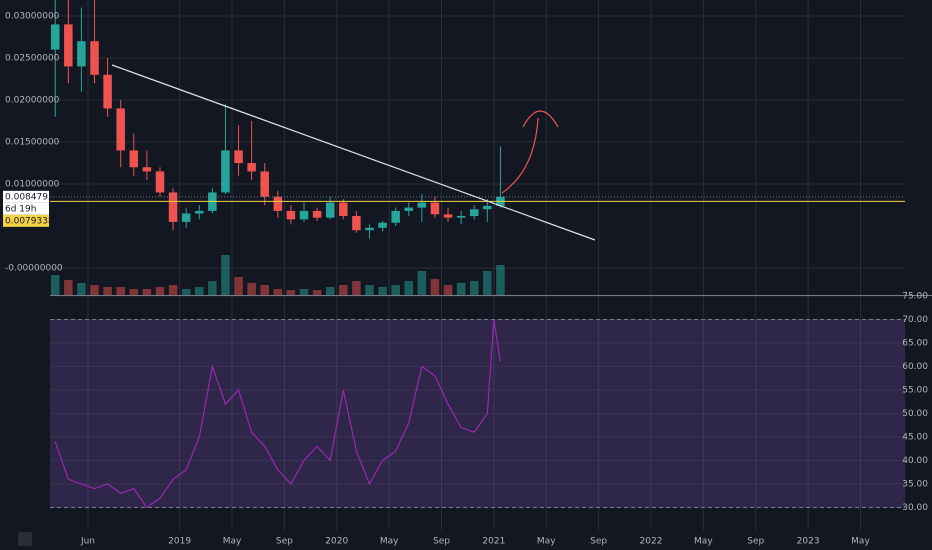 The width and height of the screenshot is (932, 550). I want to click on y-tick-label: 0.01500000, so click(32, 143).